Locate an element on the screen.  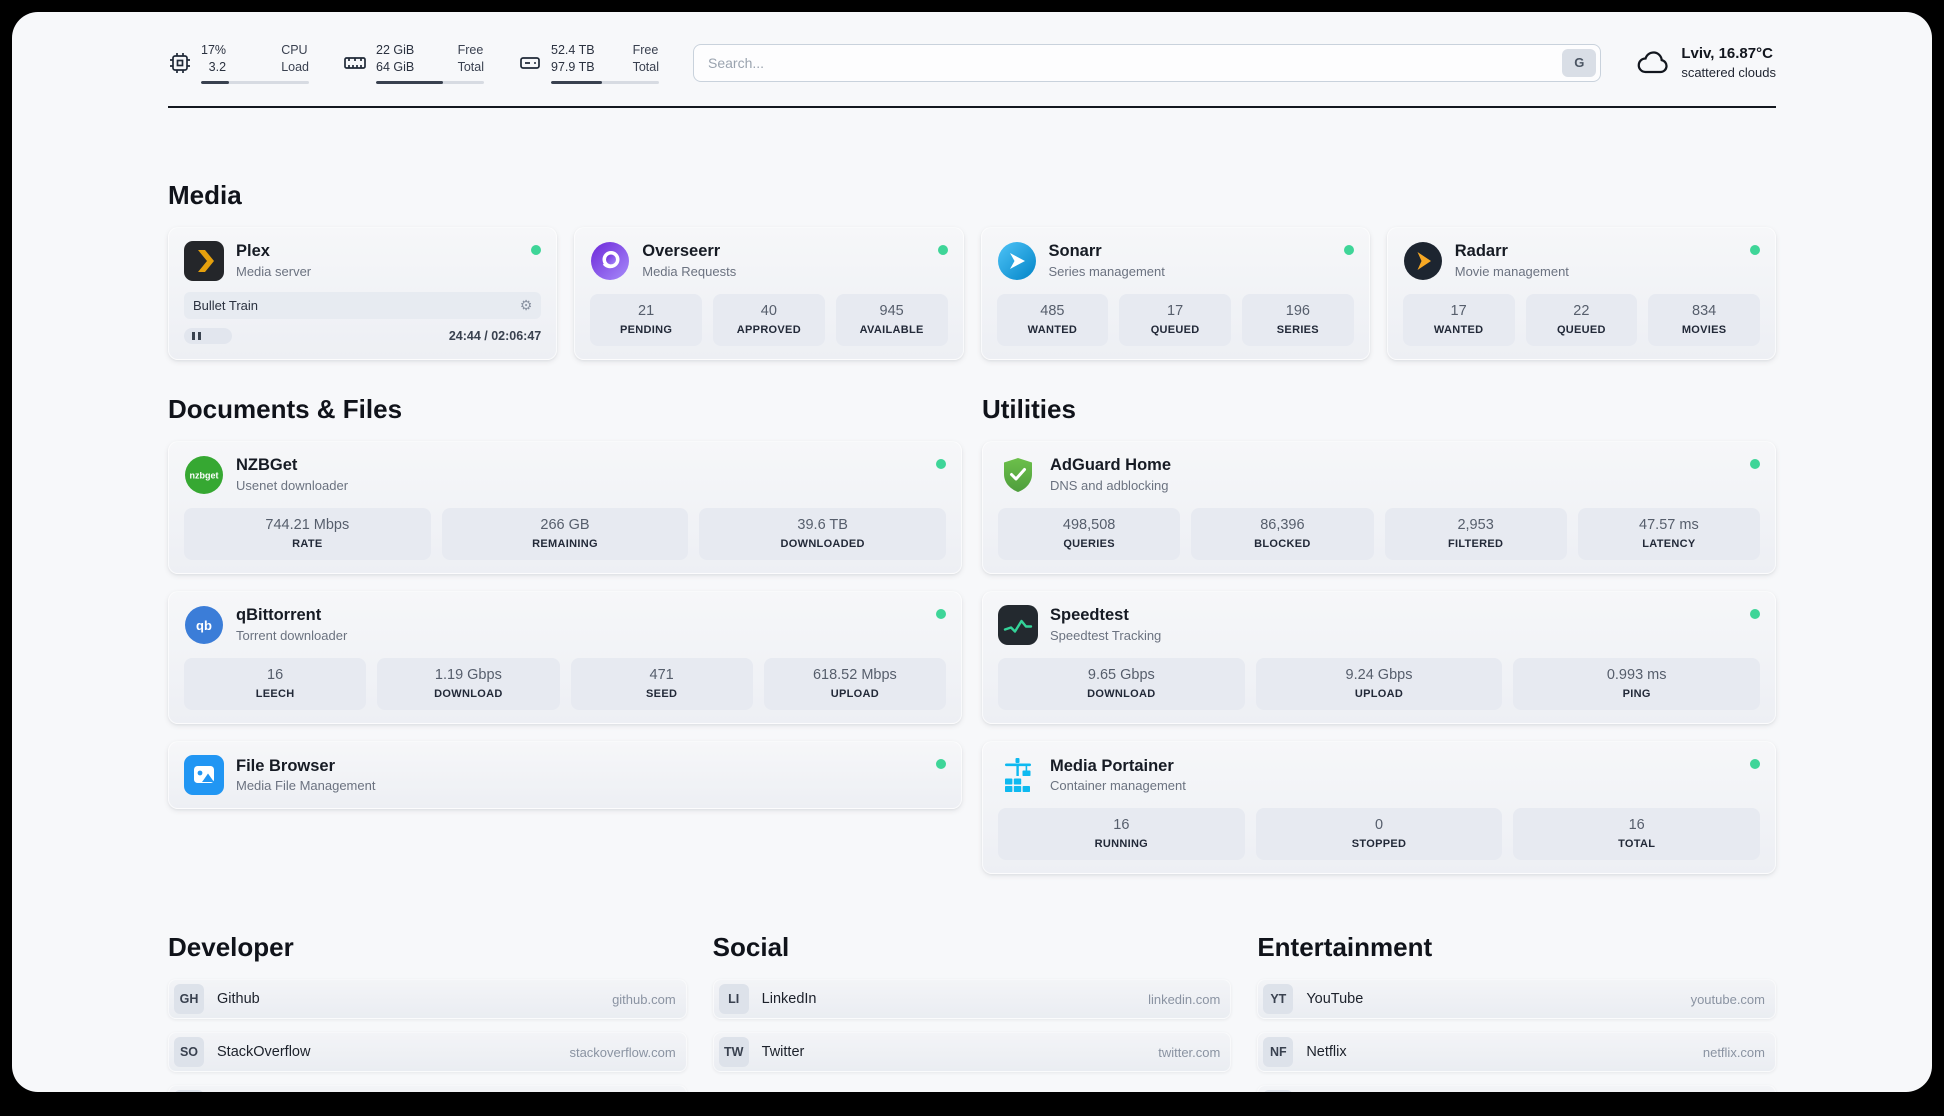
bookmark-abbr: NF is located at coordinates (1278, 1052).